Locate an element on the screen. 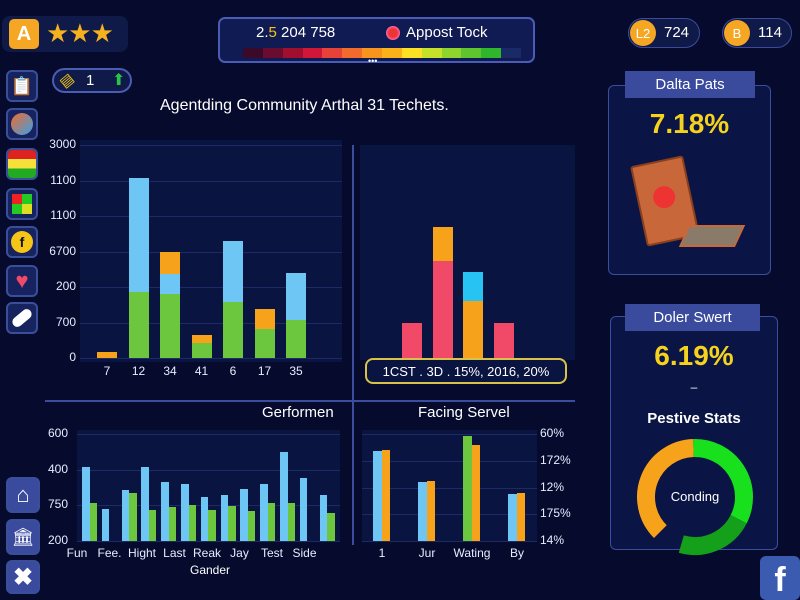  y-tick-label: 3000 is located at coordinates (62, 144).